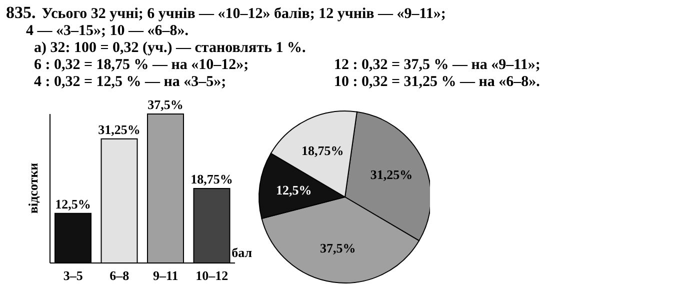  I want to click on x-tick-label: 10–12, so click(212, 276).